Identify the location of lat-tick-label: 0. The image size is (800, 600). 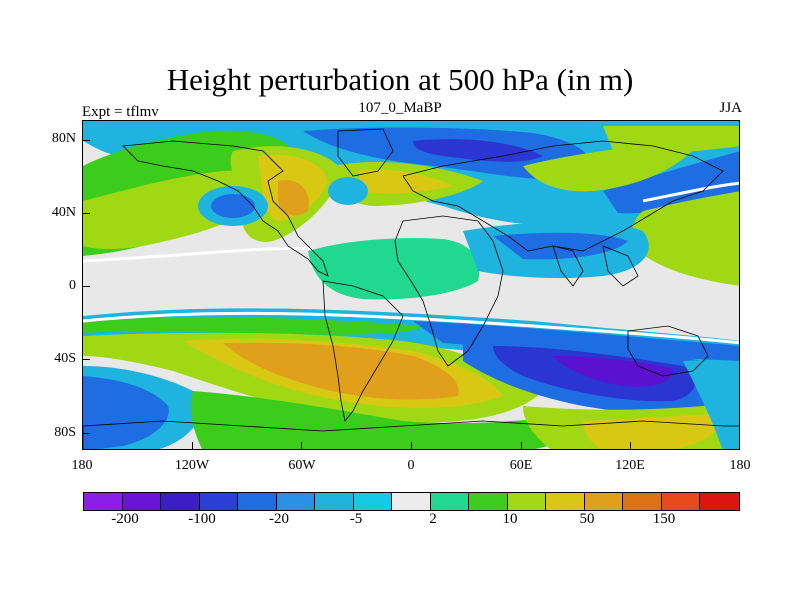
(72, 285).